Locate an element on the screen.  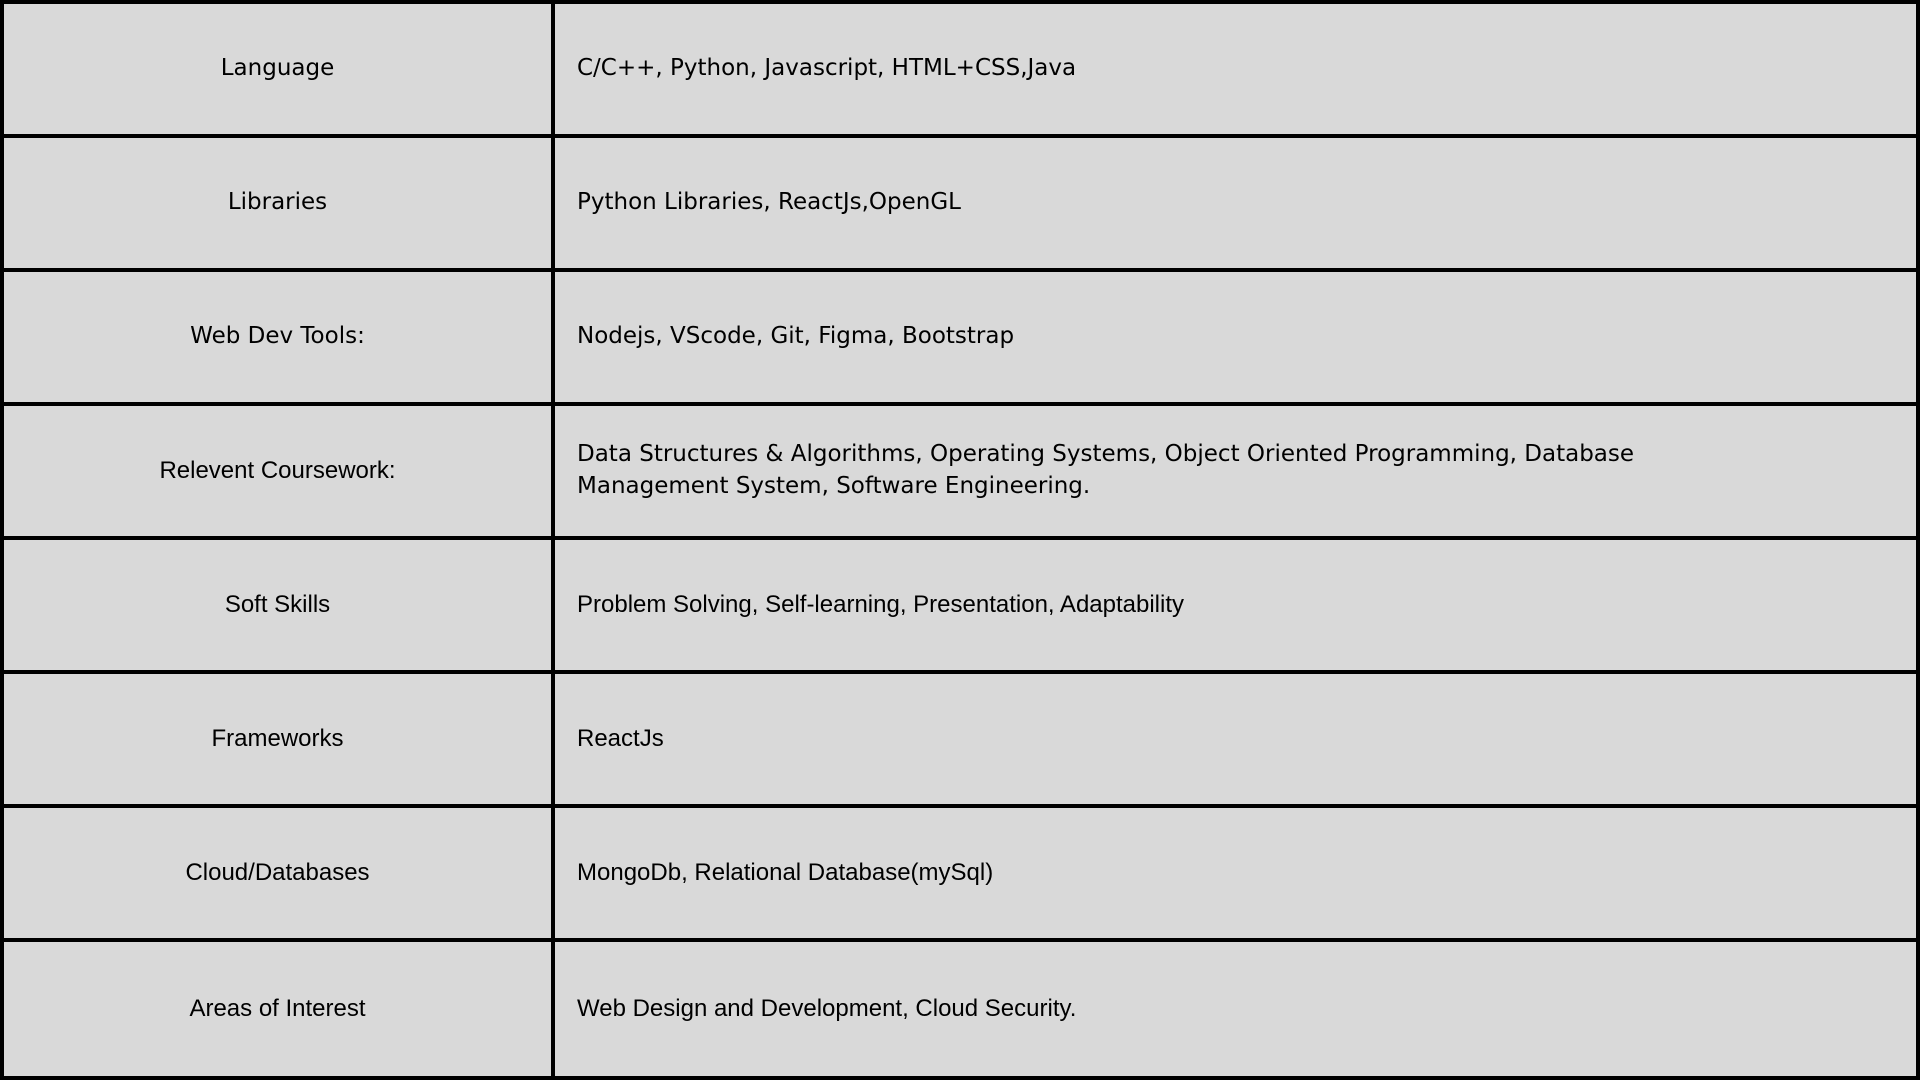
row-label: Areas of Interest is located at coordinates (279, 1009).